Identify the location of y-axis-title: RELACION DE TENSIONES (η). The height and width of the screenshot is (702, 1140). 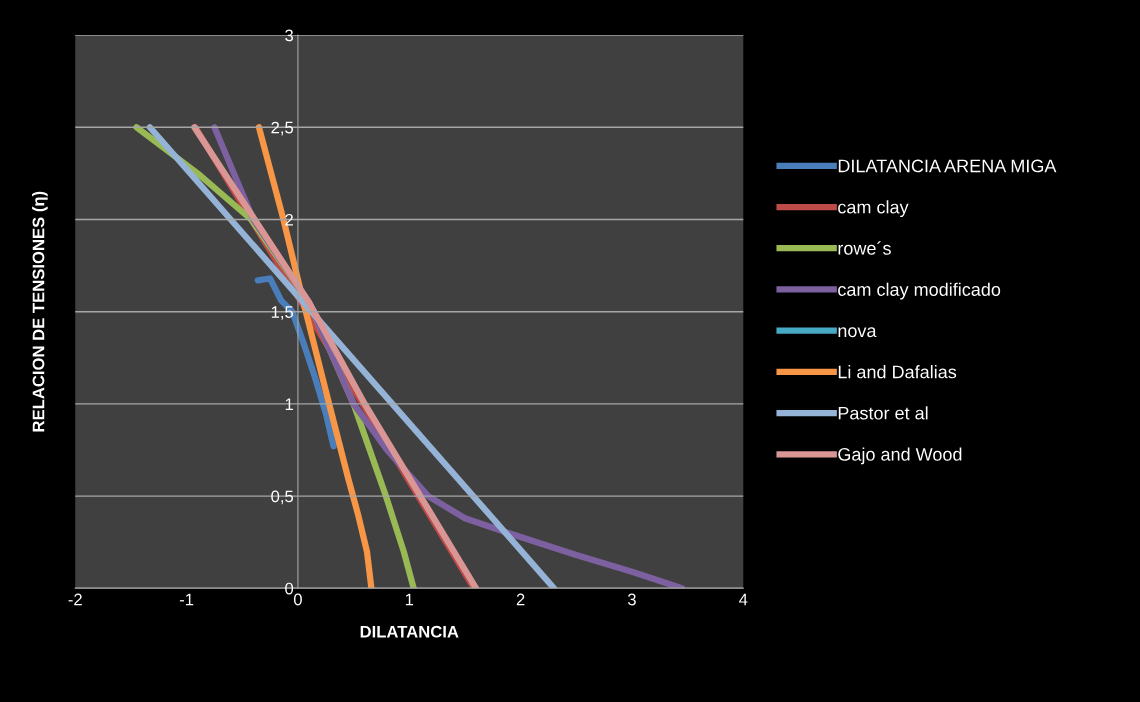
(40, 311).